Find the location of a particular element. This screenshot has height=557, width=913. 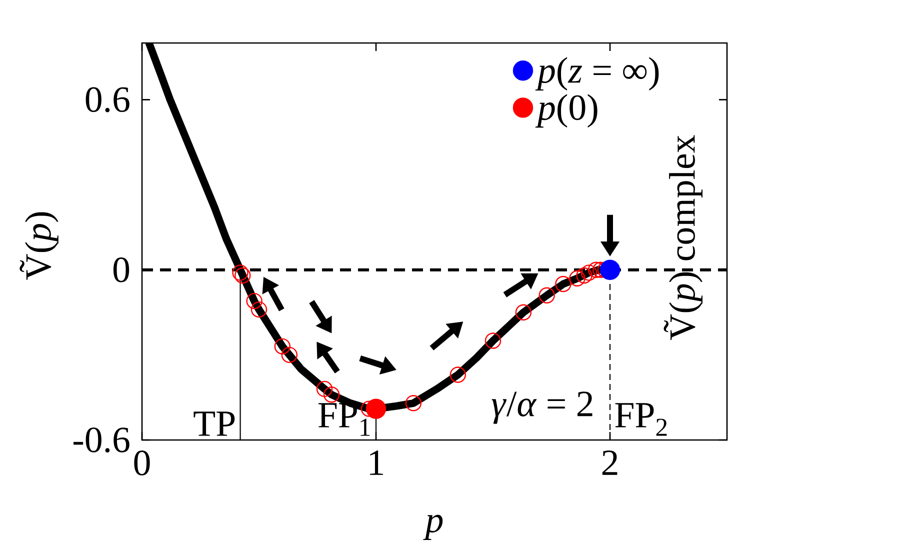

legend-label: p(0) is located at coordinates (566, 111).